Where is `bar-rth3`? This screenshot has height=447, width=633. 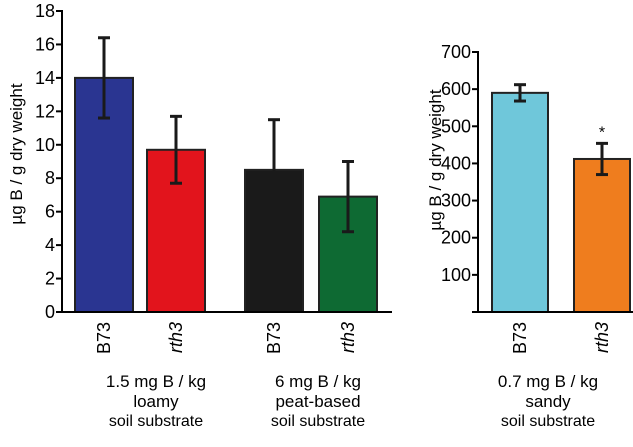 bar-rth3 is located at coordinates (602, 235).